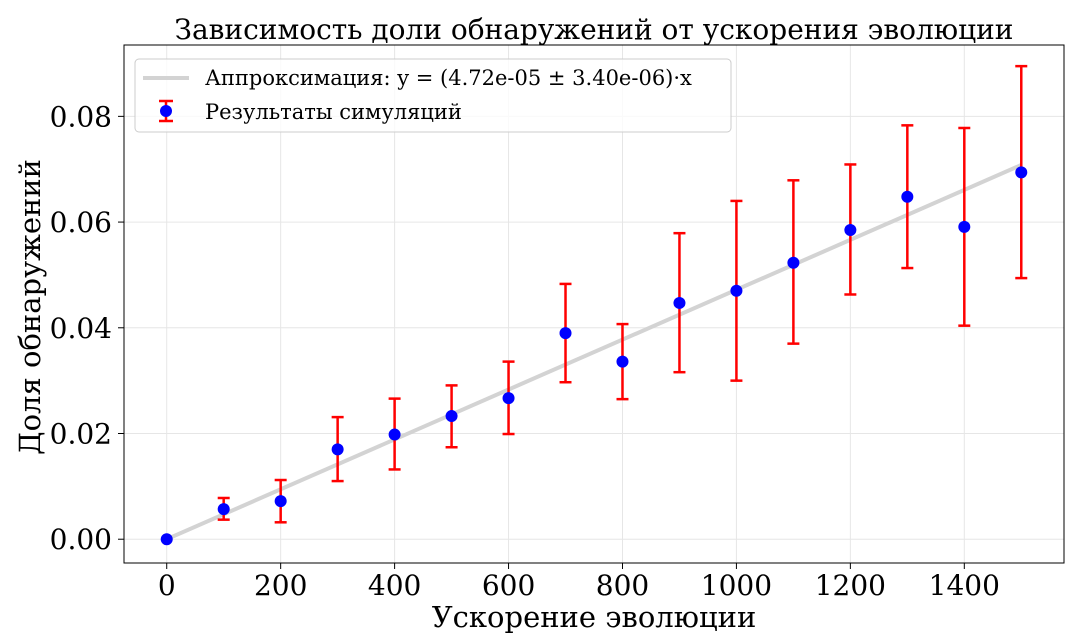 This screenshot has height=643, width=1091. Describe the element at coordinates (280, 585) in the screenshot. I see `x-tick-label: 200` at that location.